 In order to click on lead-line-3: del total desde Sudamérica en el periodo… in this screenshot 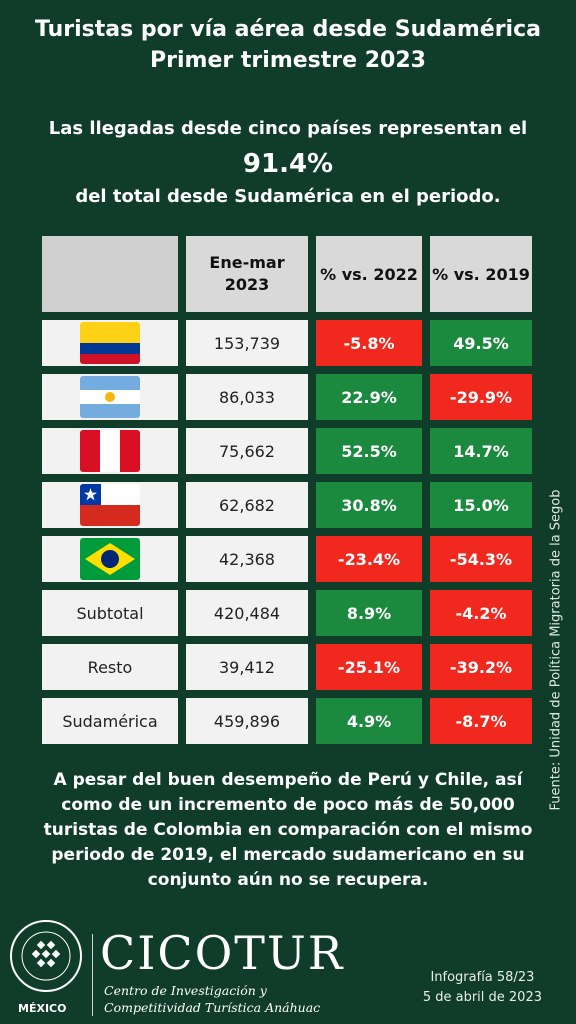, I will do `click(288, 196)`.